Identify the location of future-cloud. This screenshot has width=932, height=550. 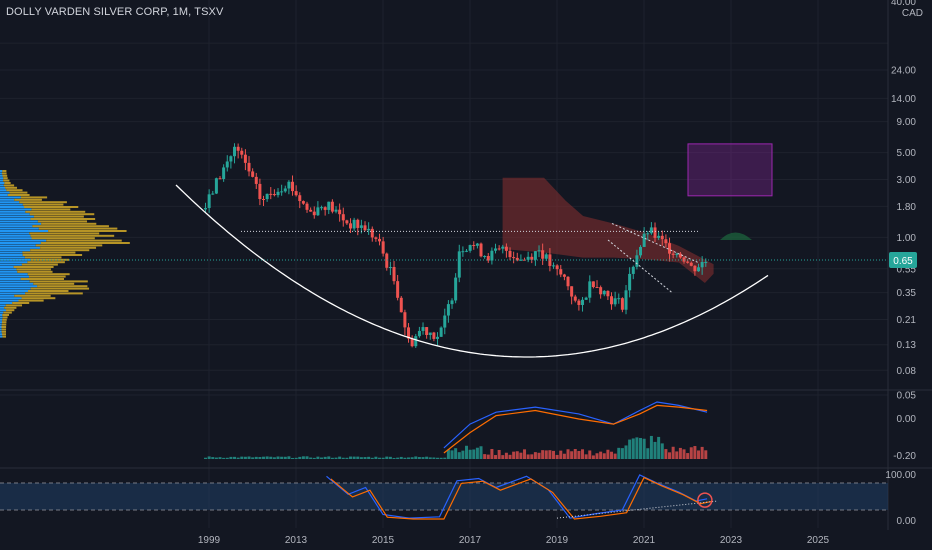
(745, 236).